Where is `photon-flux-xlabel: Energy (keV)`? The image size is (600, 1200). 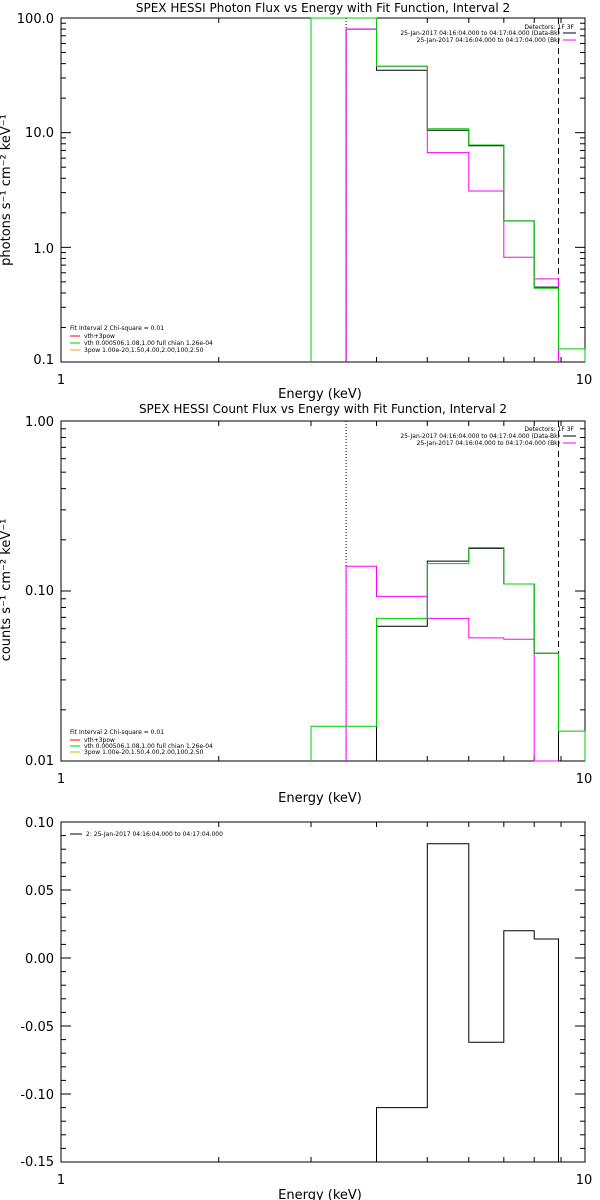
photon-flux-xlabel: Energy (keV) is located at coordinates (320, 394).